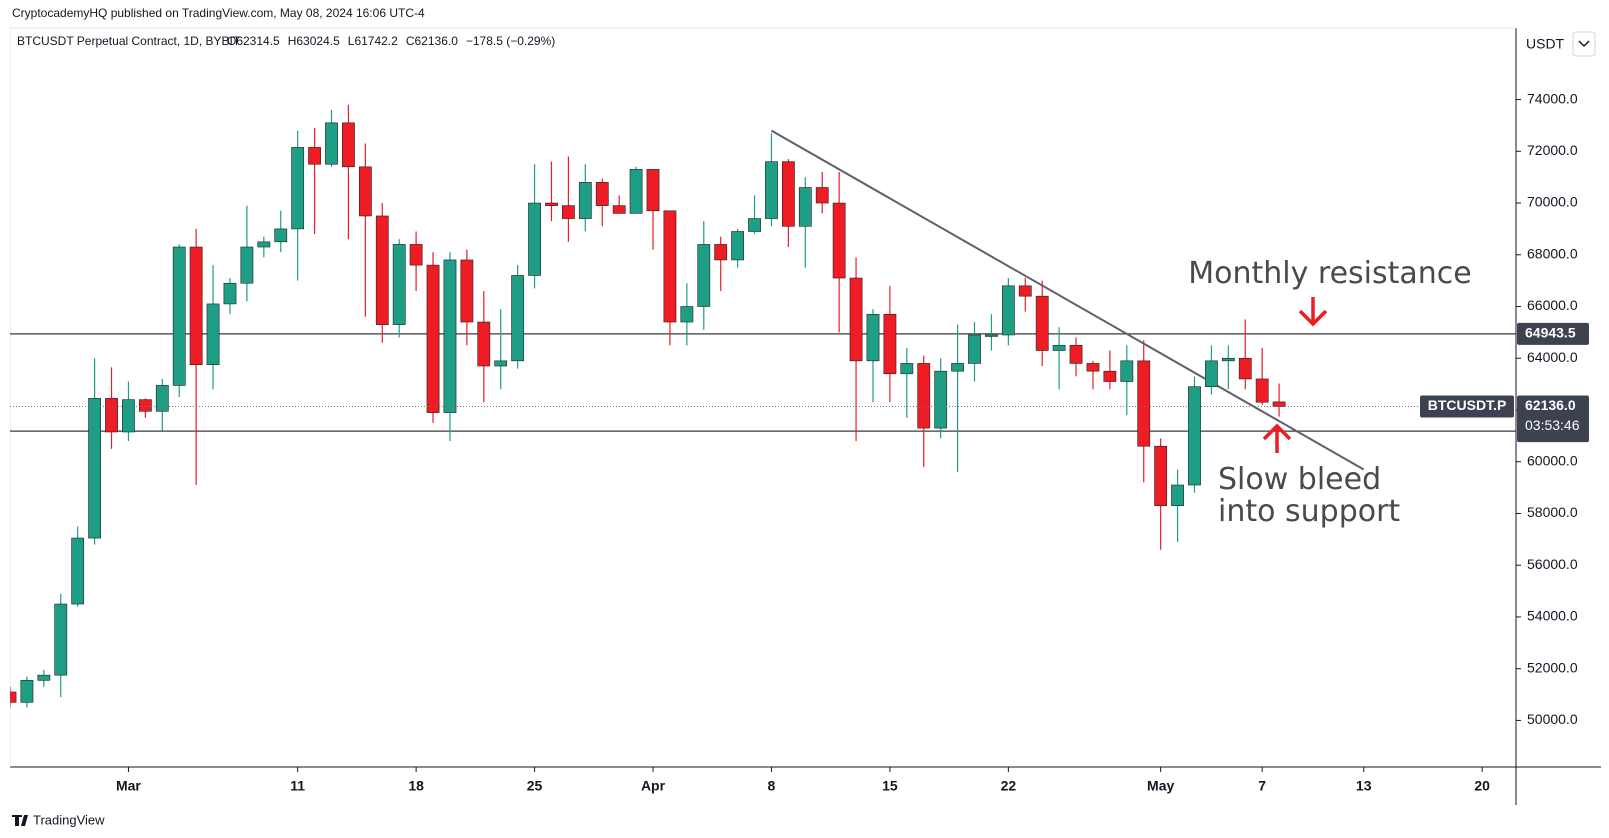  Describe the element at coordinates (128, 786) in the screenshot. I see `x-tick-label: Mar` at that location.